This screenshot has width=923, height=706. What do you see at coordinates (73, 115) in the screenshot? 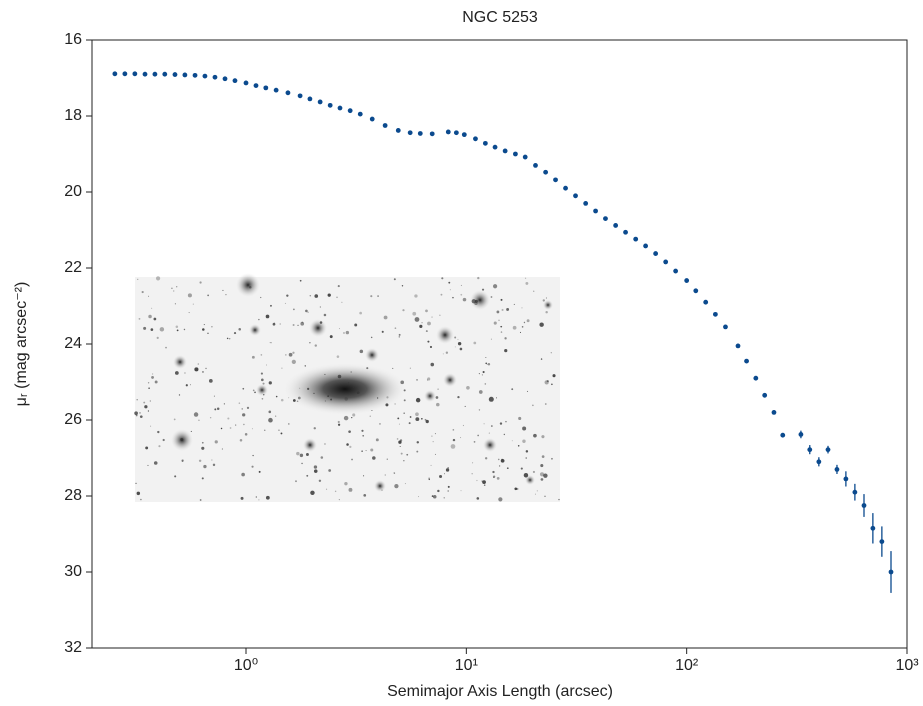
I see `y-tick-label: 18` at bounding box center [73, 115].